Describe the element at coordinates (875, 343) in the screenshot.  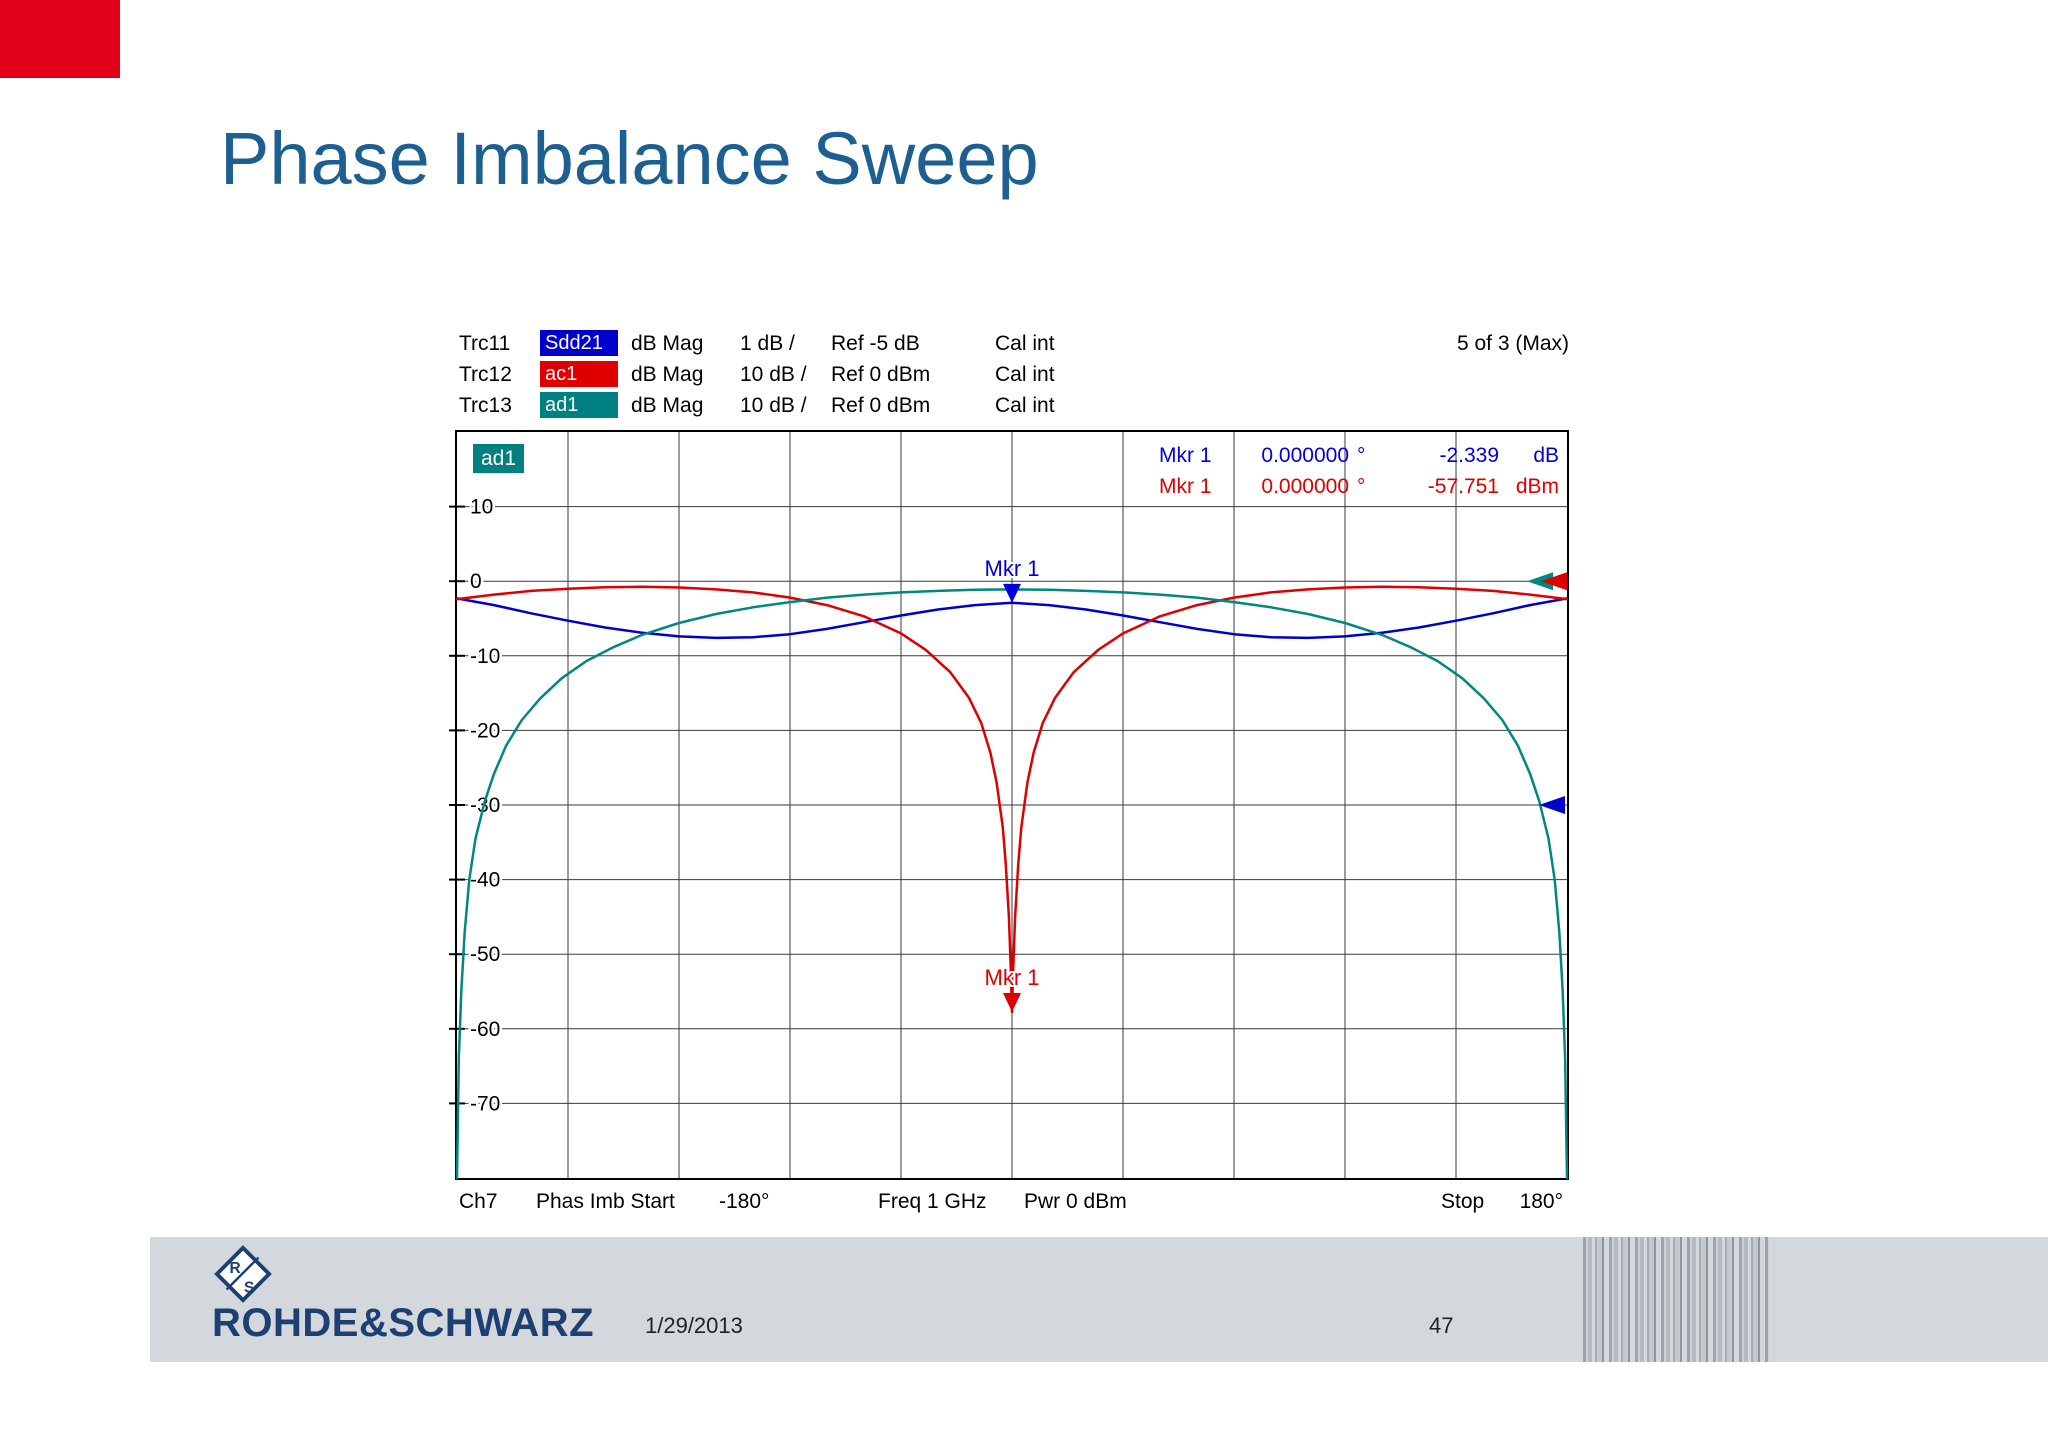
I see `trace-ref: Ref -5 dB` at that location.